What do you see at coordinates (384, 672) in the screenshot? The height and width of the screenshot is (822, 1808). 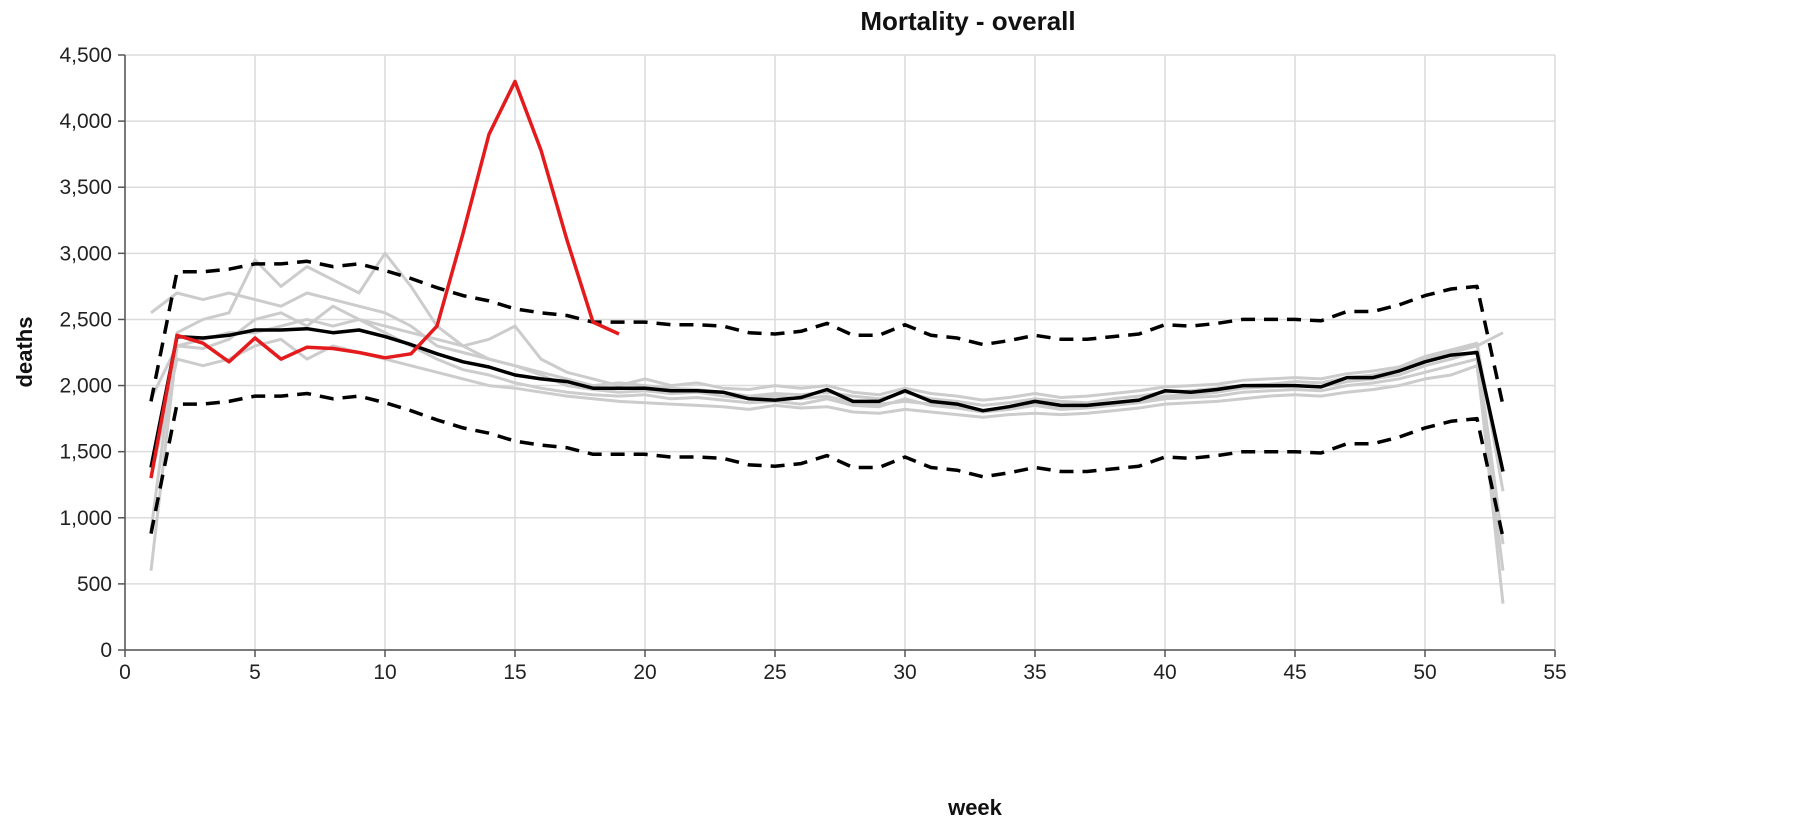 I see `x-tick-label: 10` at bounding box center [384, 672].